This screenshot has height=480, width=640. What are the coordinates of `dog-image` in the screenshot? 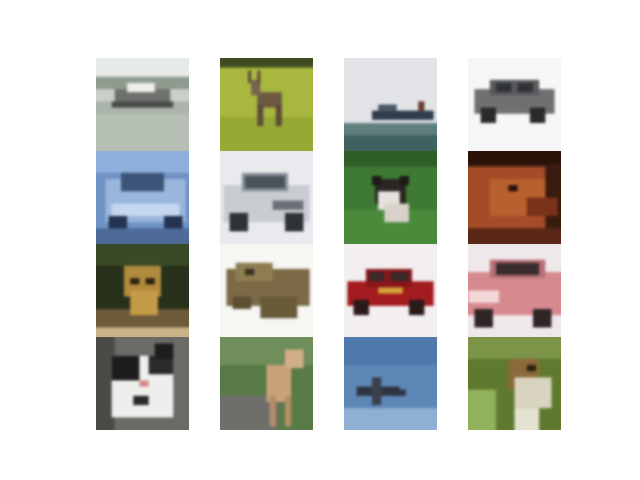 It's located at (390, 197).